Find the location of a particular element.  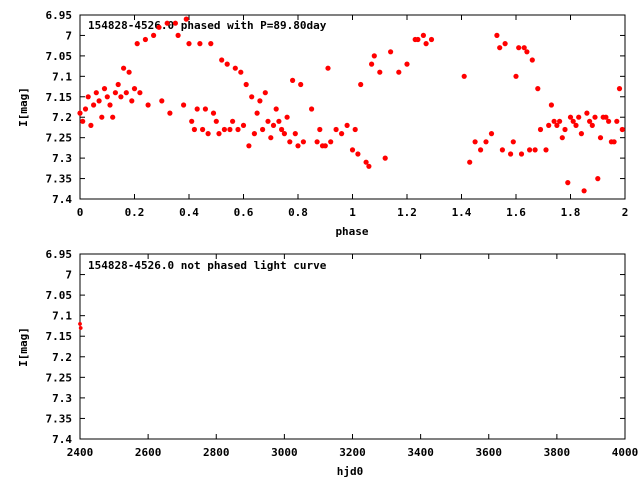

y-tick-label: 7.35 is located at coordinates (59, 179).